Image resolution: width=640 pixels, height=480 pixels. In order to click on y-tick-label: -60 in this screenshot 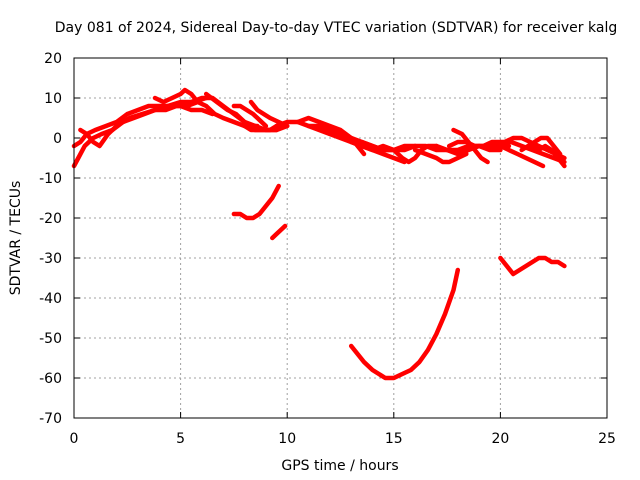, I will do `click(50, 379)`.